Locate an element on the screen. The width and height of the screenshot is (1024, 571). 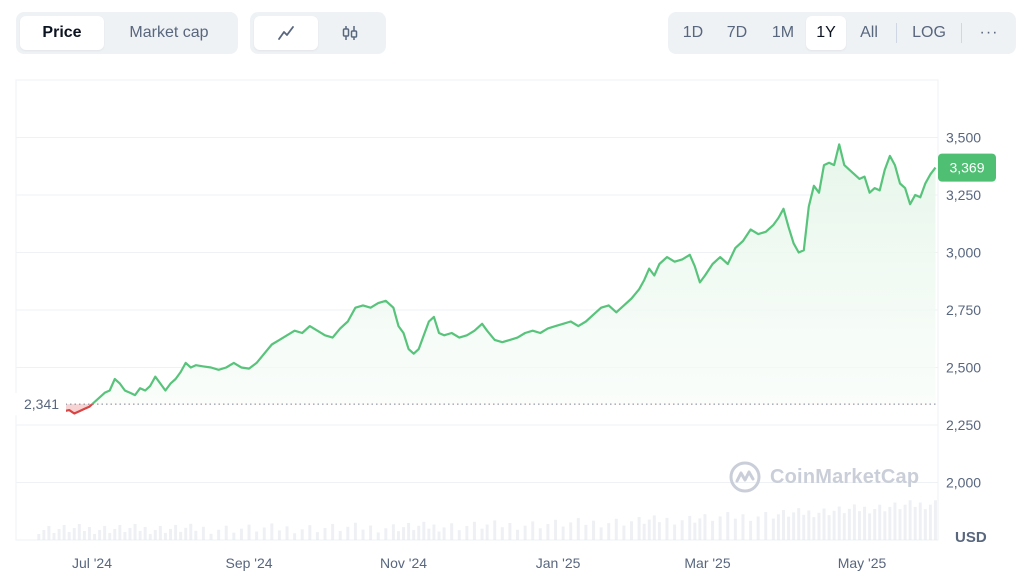
baseline-label-bg is located at coordinates (40, 404).